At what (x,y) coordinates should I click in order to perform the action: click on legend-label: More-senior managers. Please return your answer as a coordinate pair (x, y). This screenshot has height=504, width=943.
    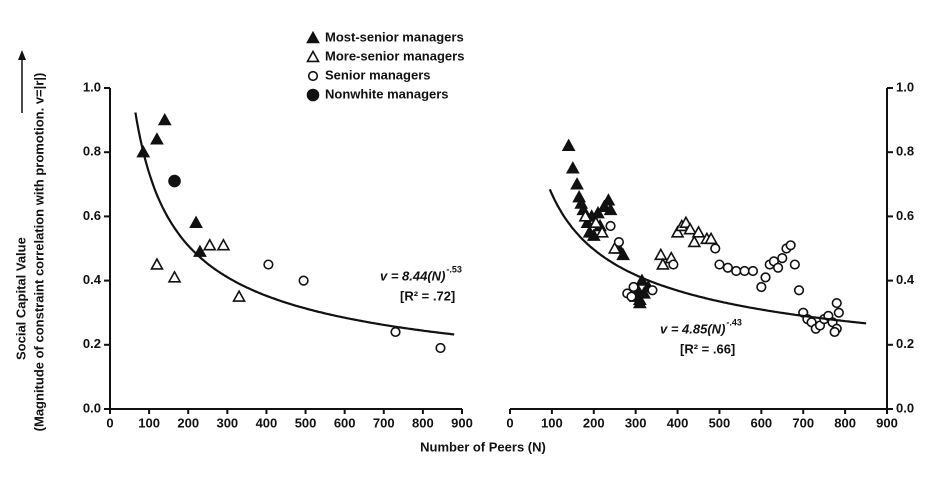
    Looking at the image, I should click on (394, 55).